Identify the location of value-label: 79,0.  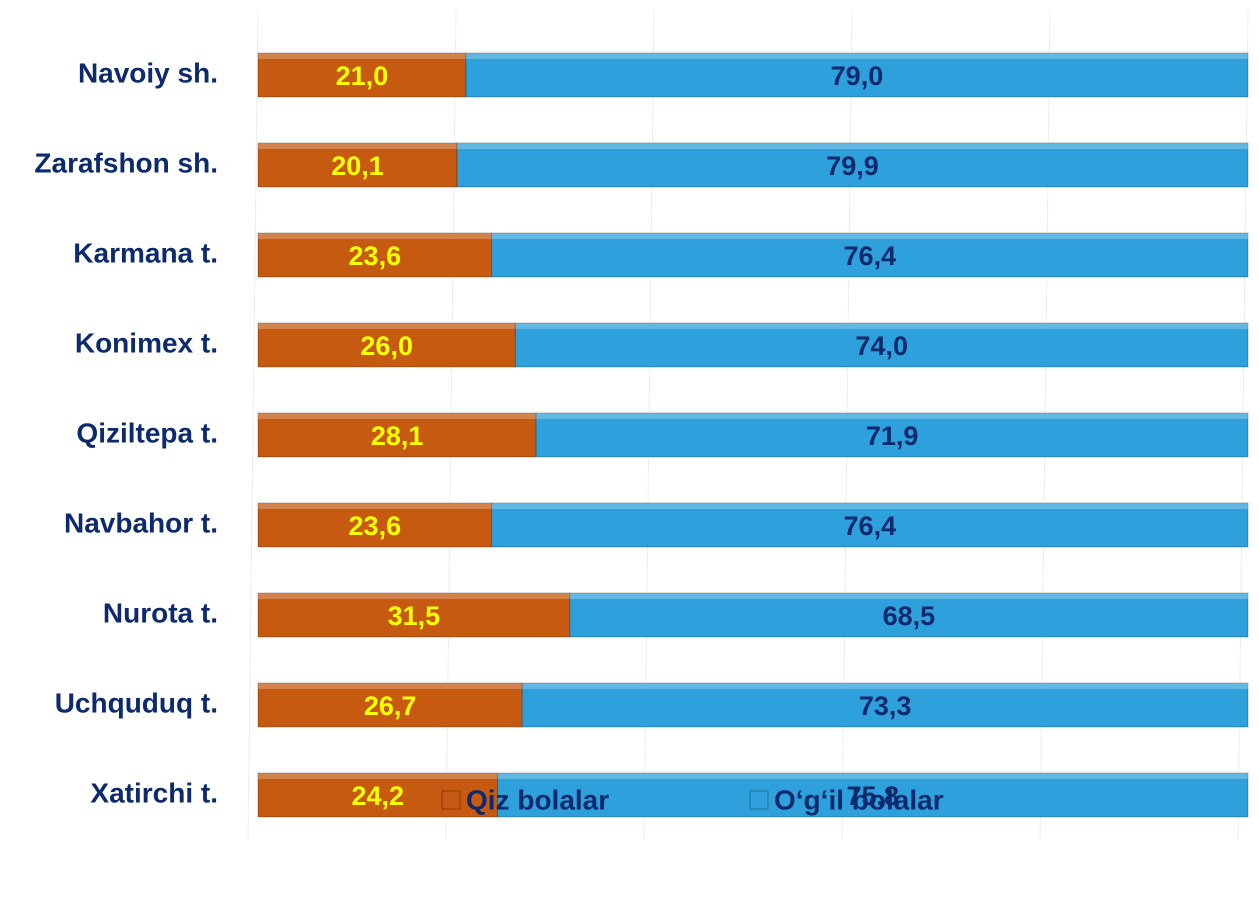
(857, 76).